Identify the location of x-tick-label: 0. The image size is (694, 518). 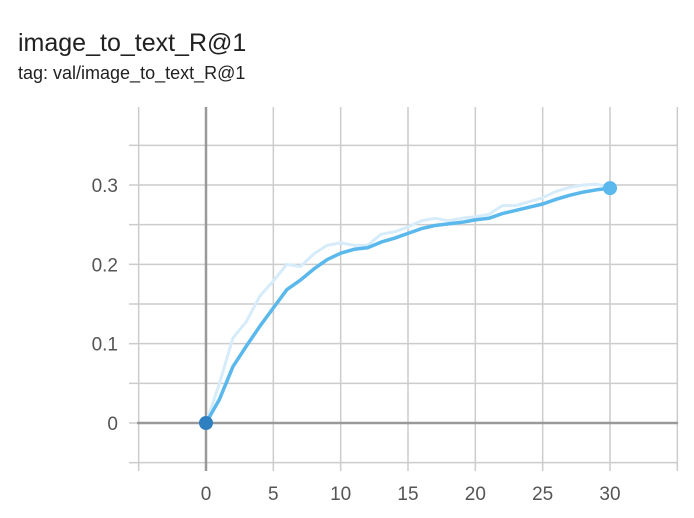
(206, 494).